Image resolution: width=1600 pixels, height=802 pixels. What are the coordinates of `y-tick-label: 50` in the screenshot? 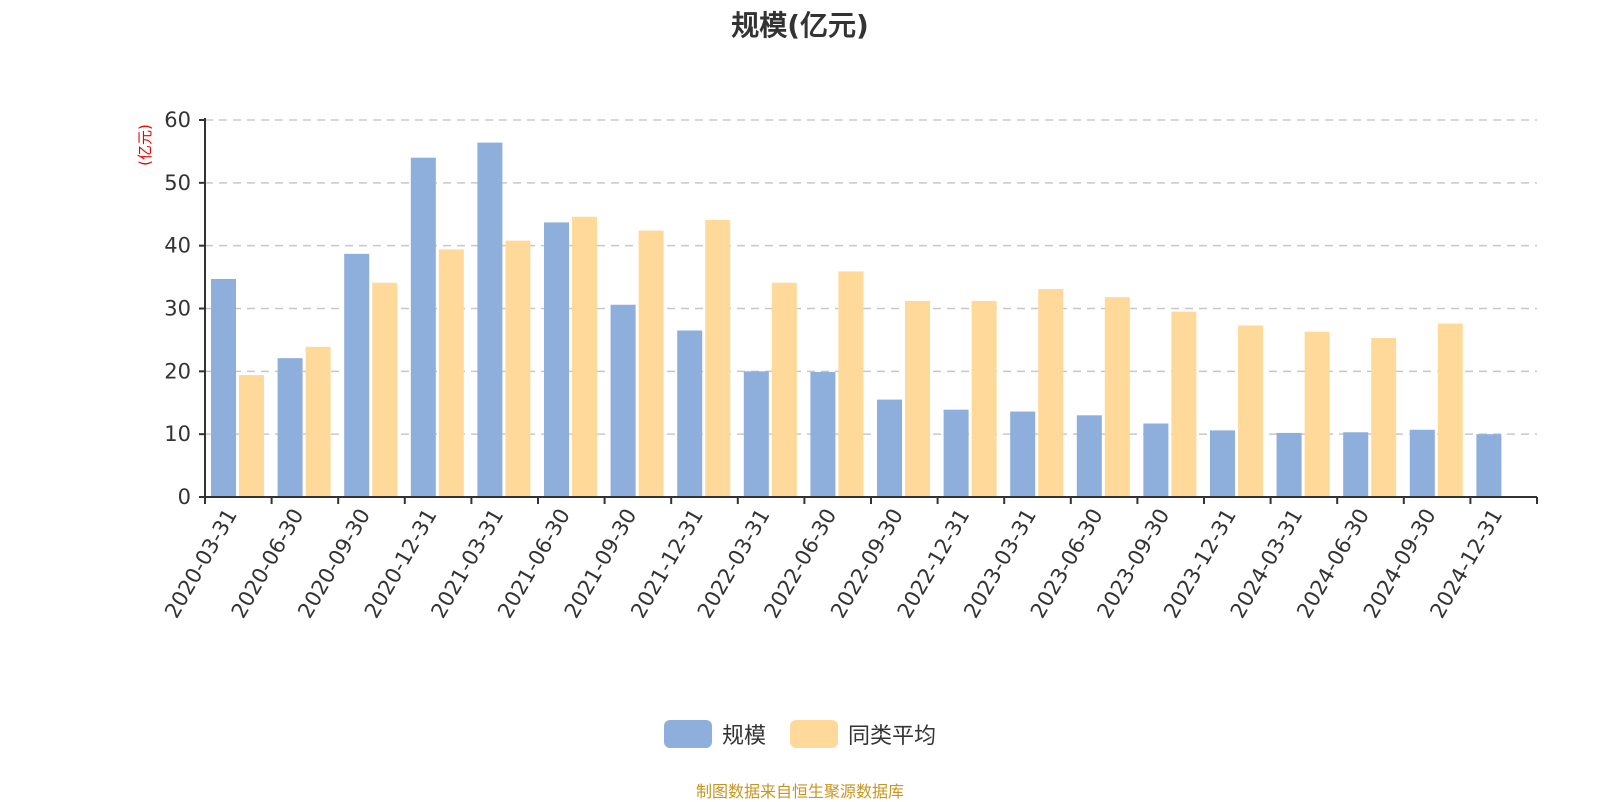 It's located at (177, 183).